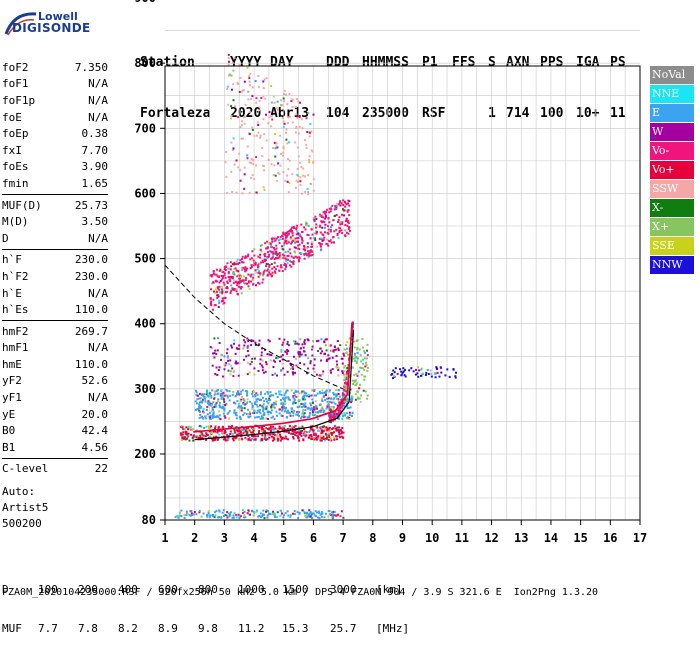  I want to click on param-name: fmin, so click(15, 183).